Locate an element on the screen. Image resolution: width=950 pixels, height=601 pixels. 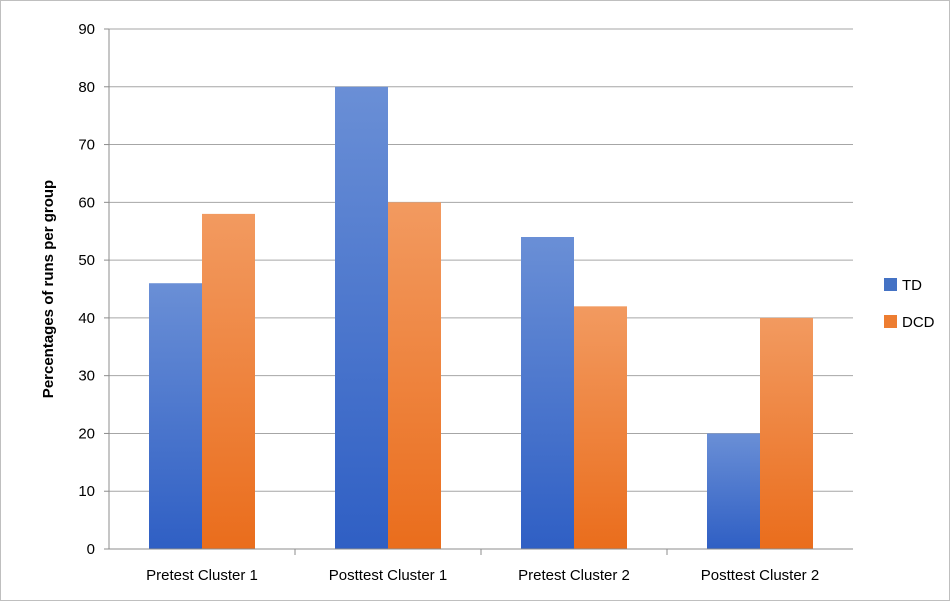
y-tick-label: 90 is located at coordinates (86, 29).